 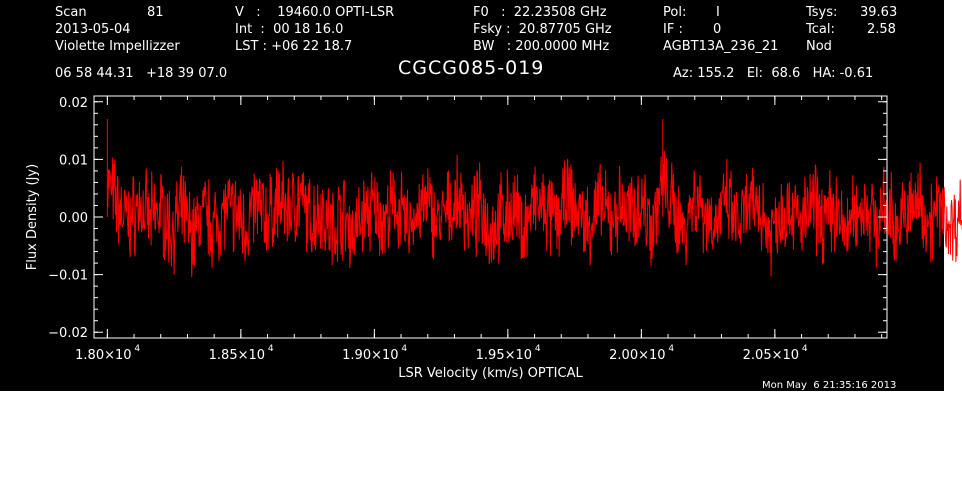 I want to click on pol-value: I, so click(x=718, y=12).